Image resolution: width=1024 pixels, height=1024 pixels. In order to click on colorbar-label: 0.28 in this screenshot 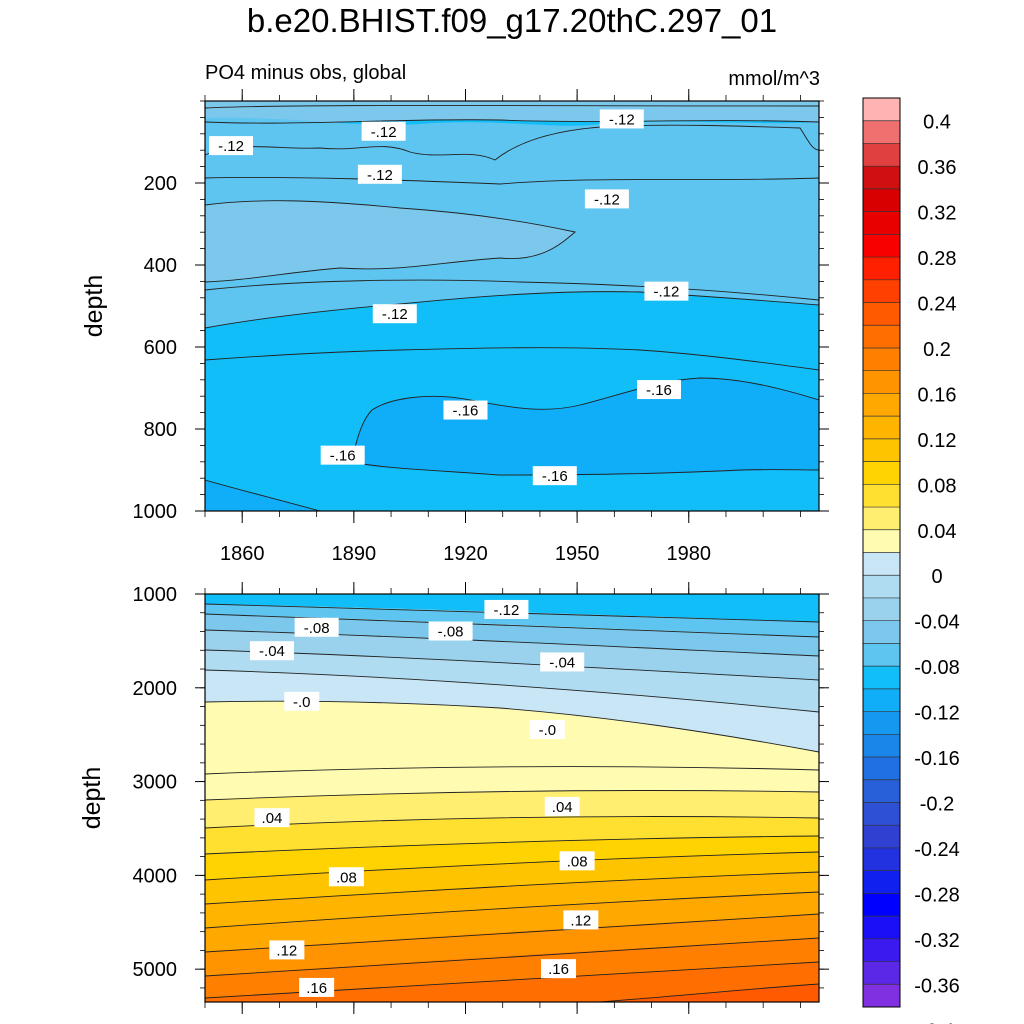, I will do `click(937, 259)`.